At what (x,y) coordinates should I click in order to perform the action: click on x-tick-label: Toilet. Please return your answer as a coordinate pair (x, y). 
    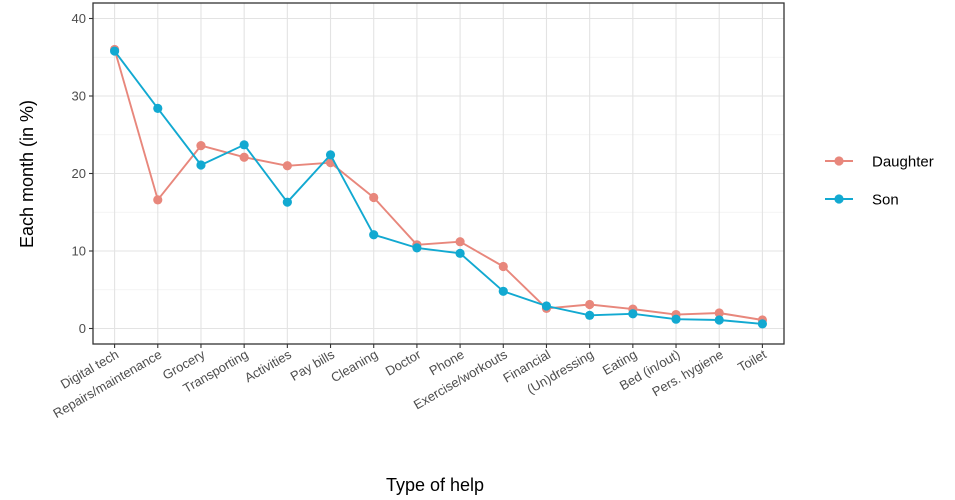
    Looking at the image, I should click on (752, 360).